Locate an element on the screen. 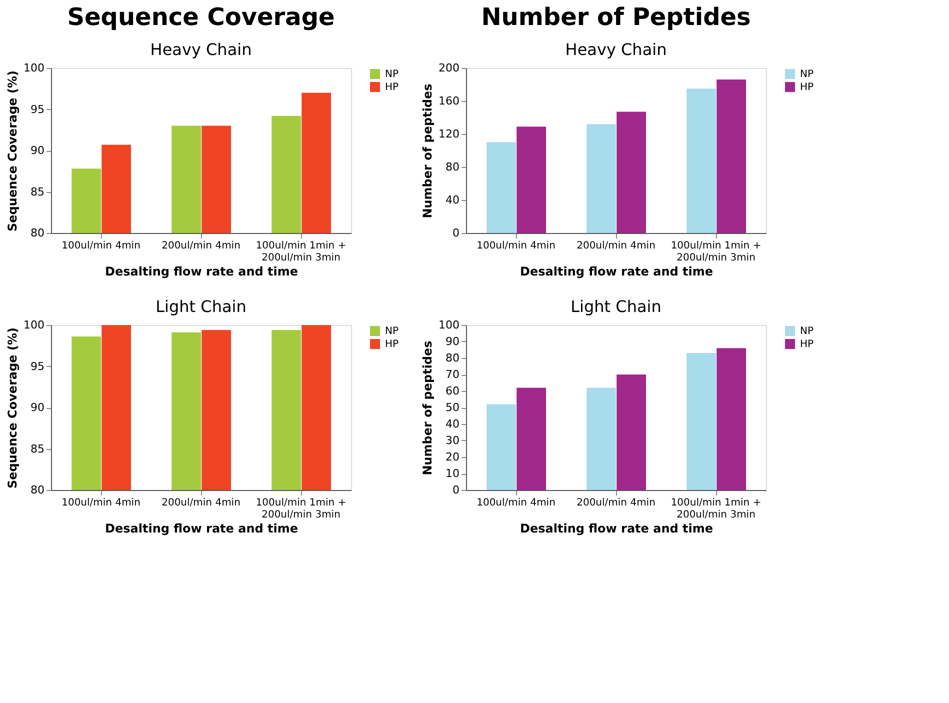  y-tick-label: 50 is located at coordinates (453, 407).